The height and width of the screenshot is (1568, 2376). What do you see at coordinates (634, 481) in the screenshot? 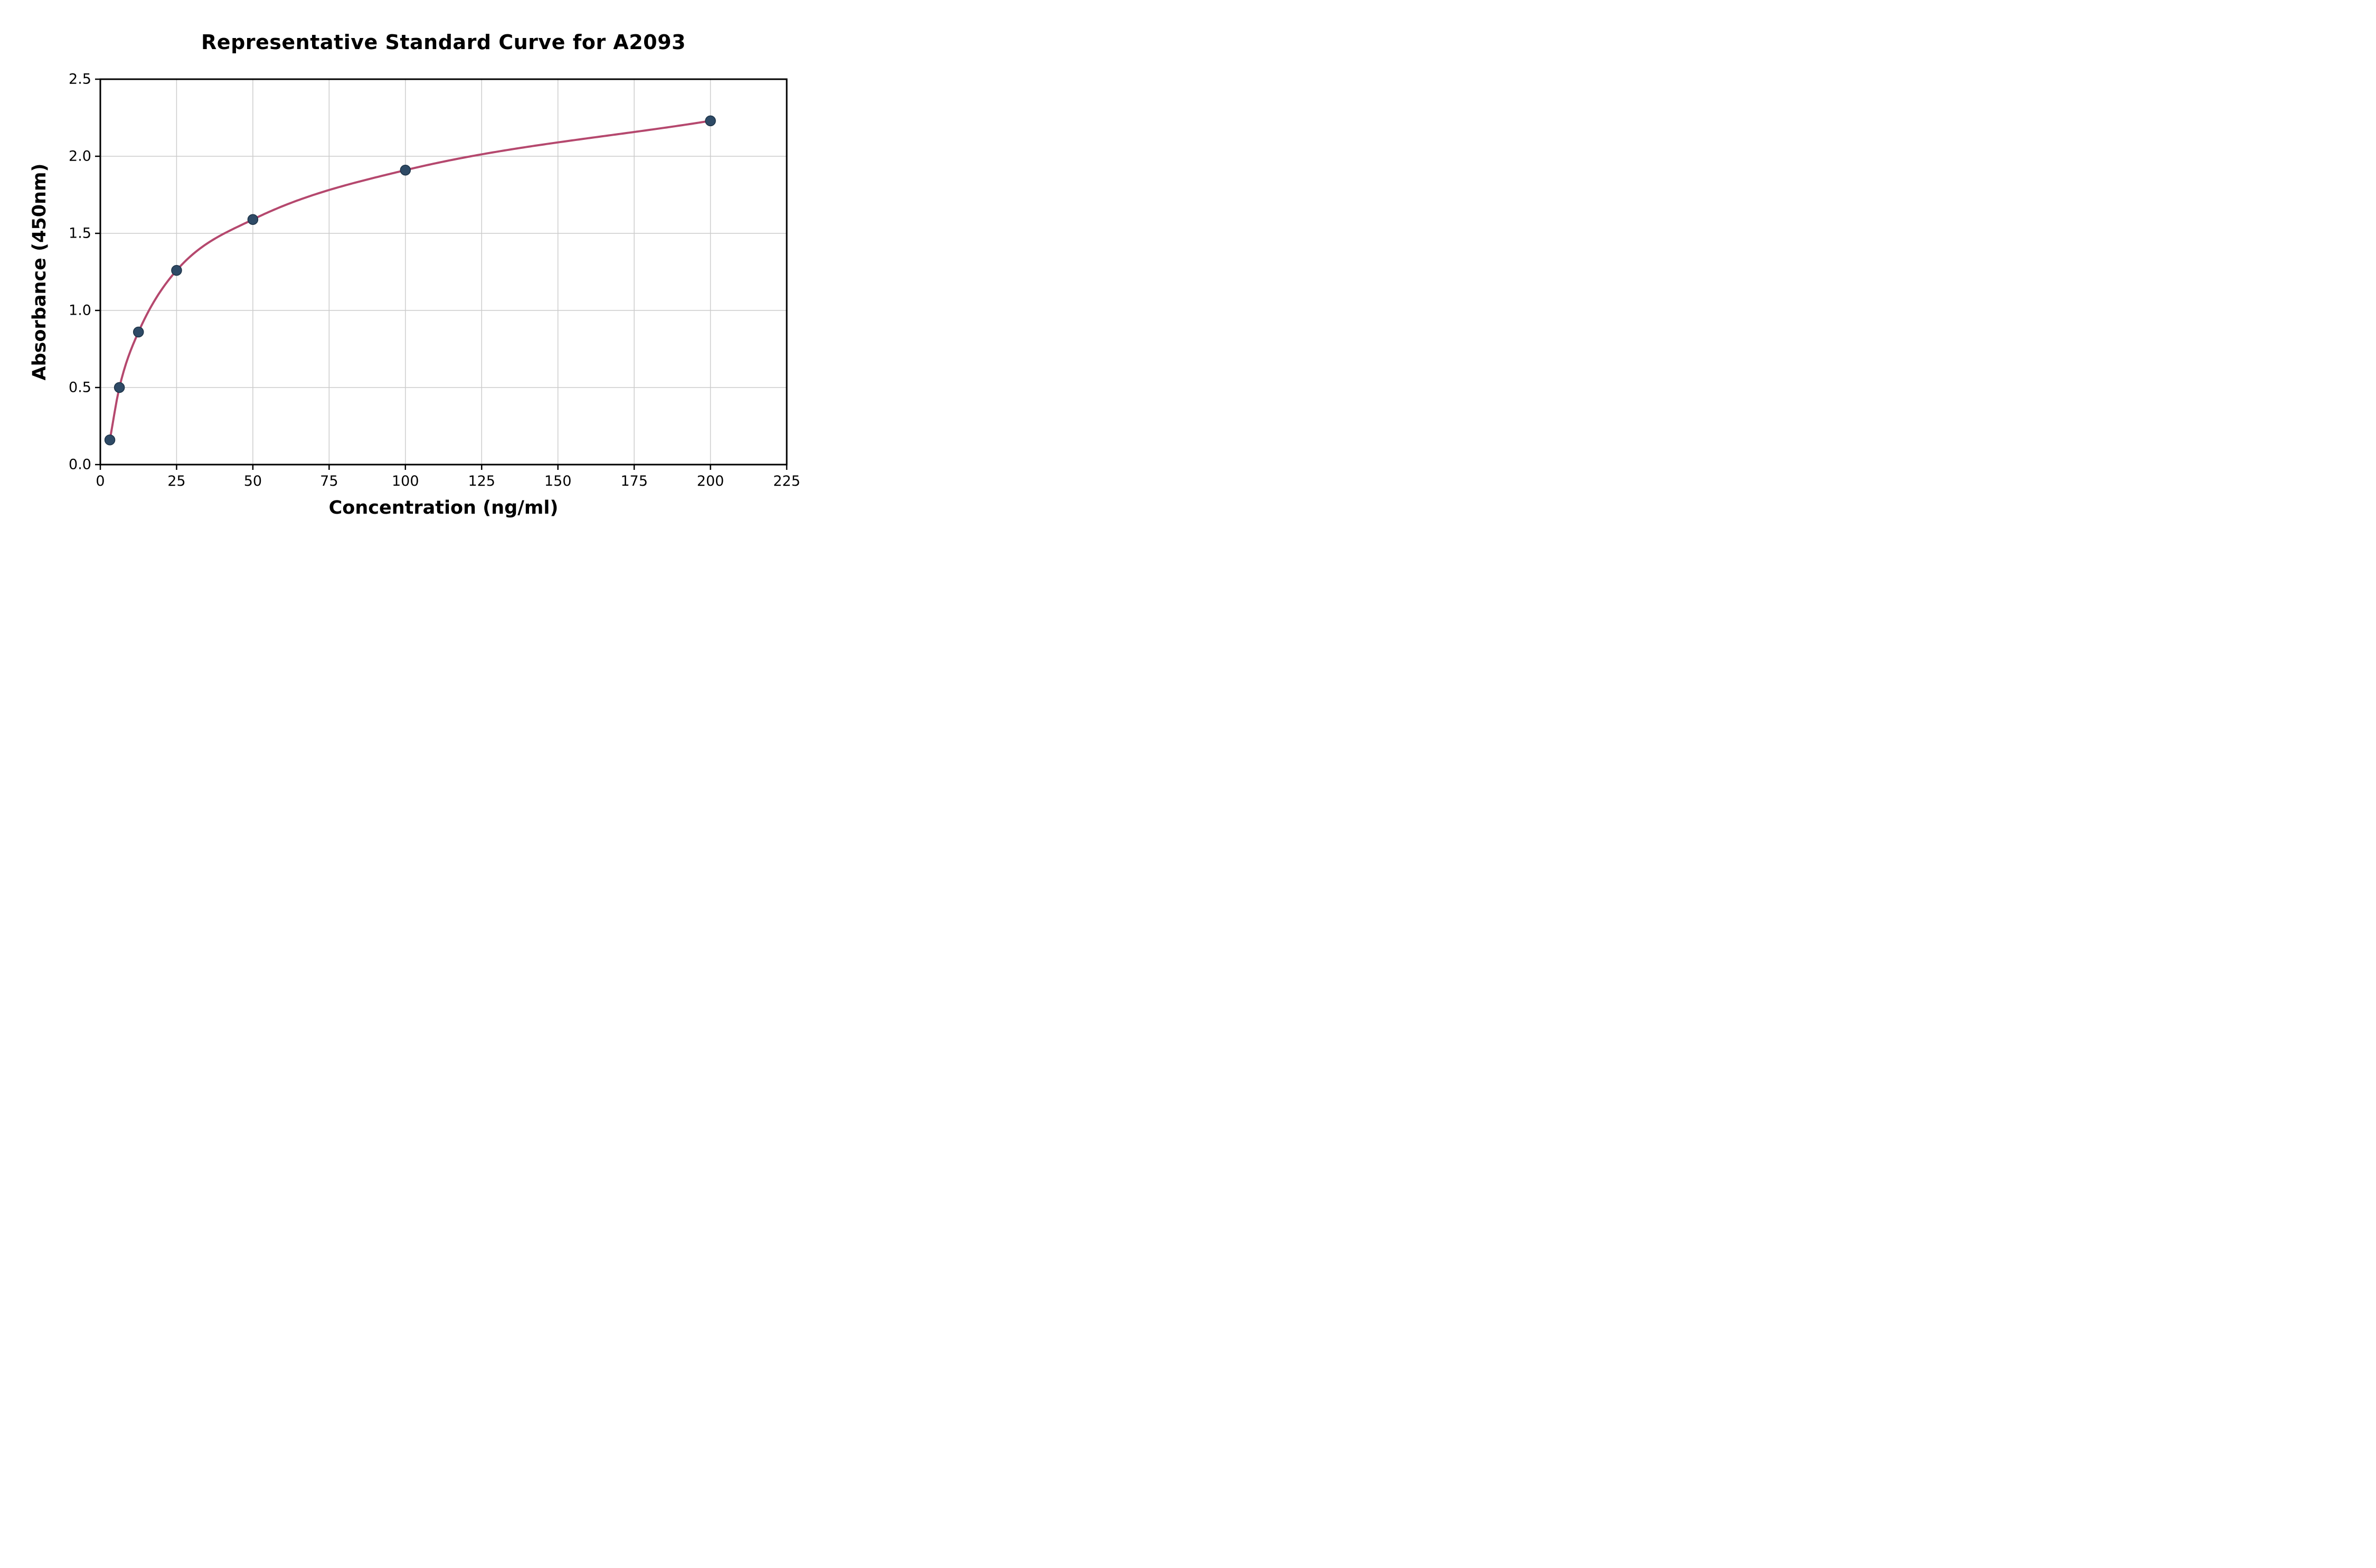
I see `x-tick-label: 175` at bounding box center [634, 481].